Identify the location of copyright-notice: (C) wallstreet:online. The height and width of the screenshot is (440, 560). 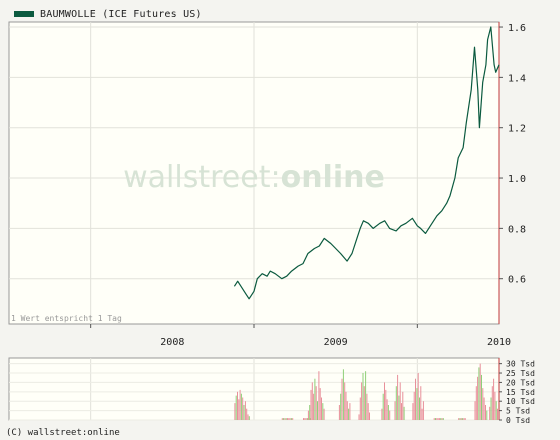
(63, 433).